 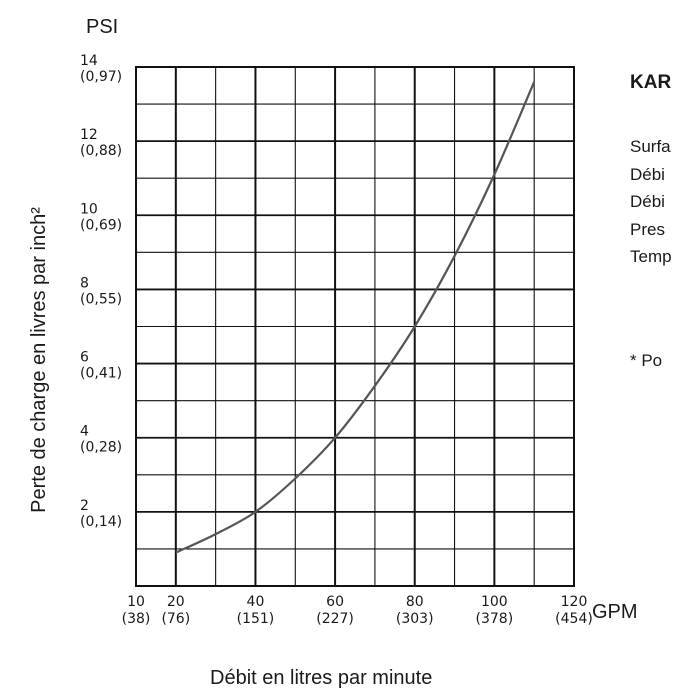 What do you see at coordinates (256, 619) in the screenshot?
I see `x-tick-sublabel: (151)` at bounding box center [256, 619].